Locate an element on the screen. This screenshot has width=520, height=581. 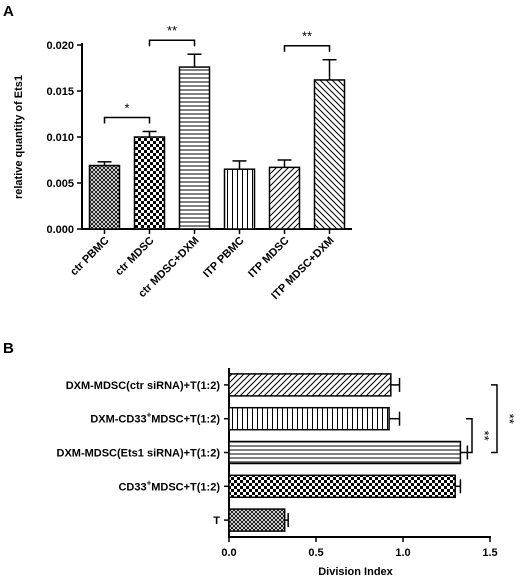
panel-a-category-label: ITP MDSC is located at coordinates (269, 258).